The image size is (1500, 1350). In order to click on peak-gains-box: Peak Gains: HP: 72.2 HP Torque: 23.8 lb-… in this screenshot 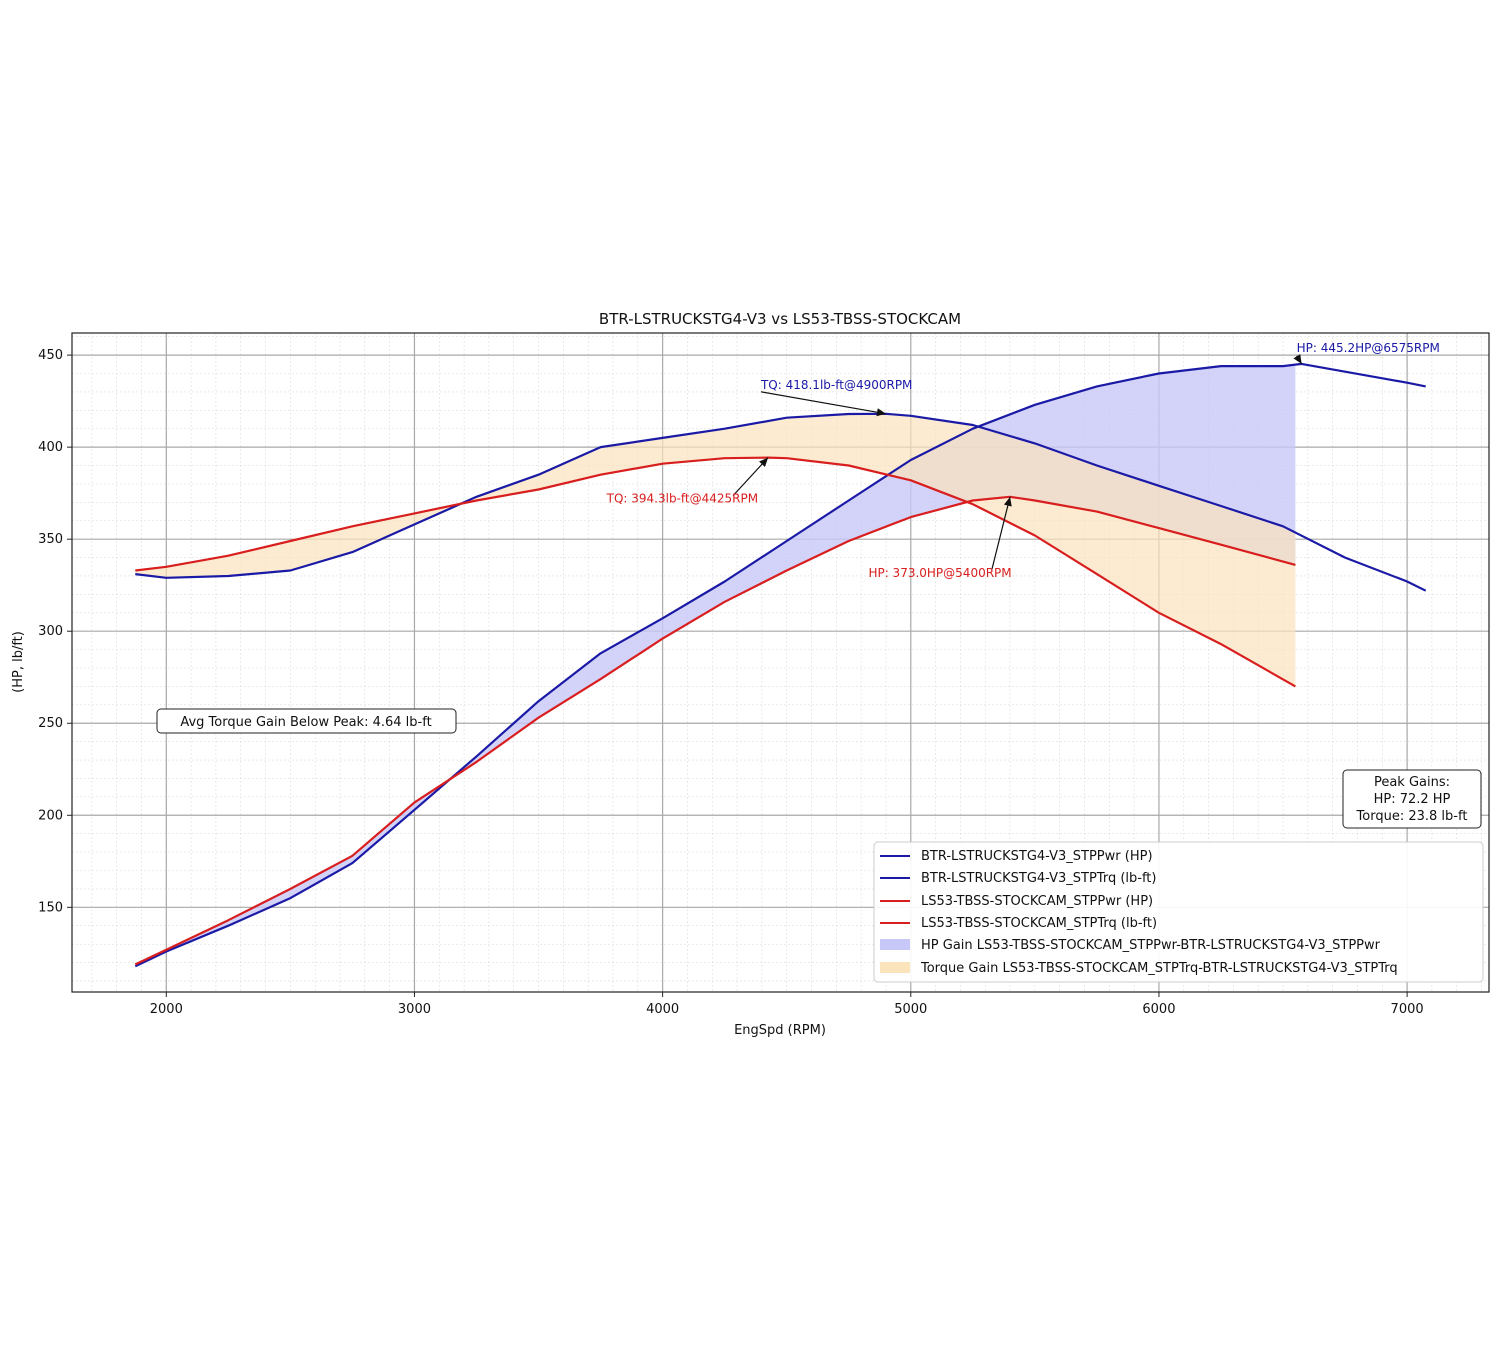, I will do `click(1412, 799)`.